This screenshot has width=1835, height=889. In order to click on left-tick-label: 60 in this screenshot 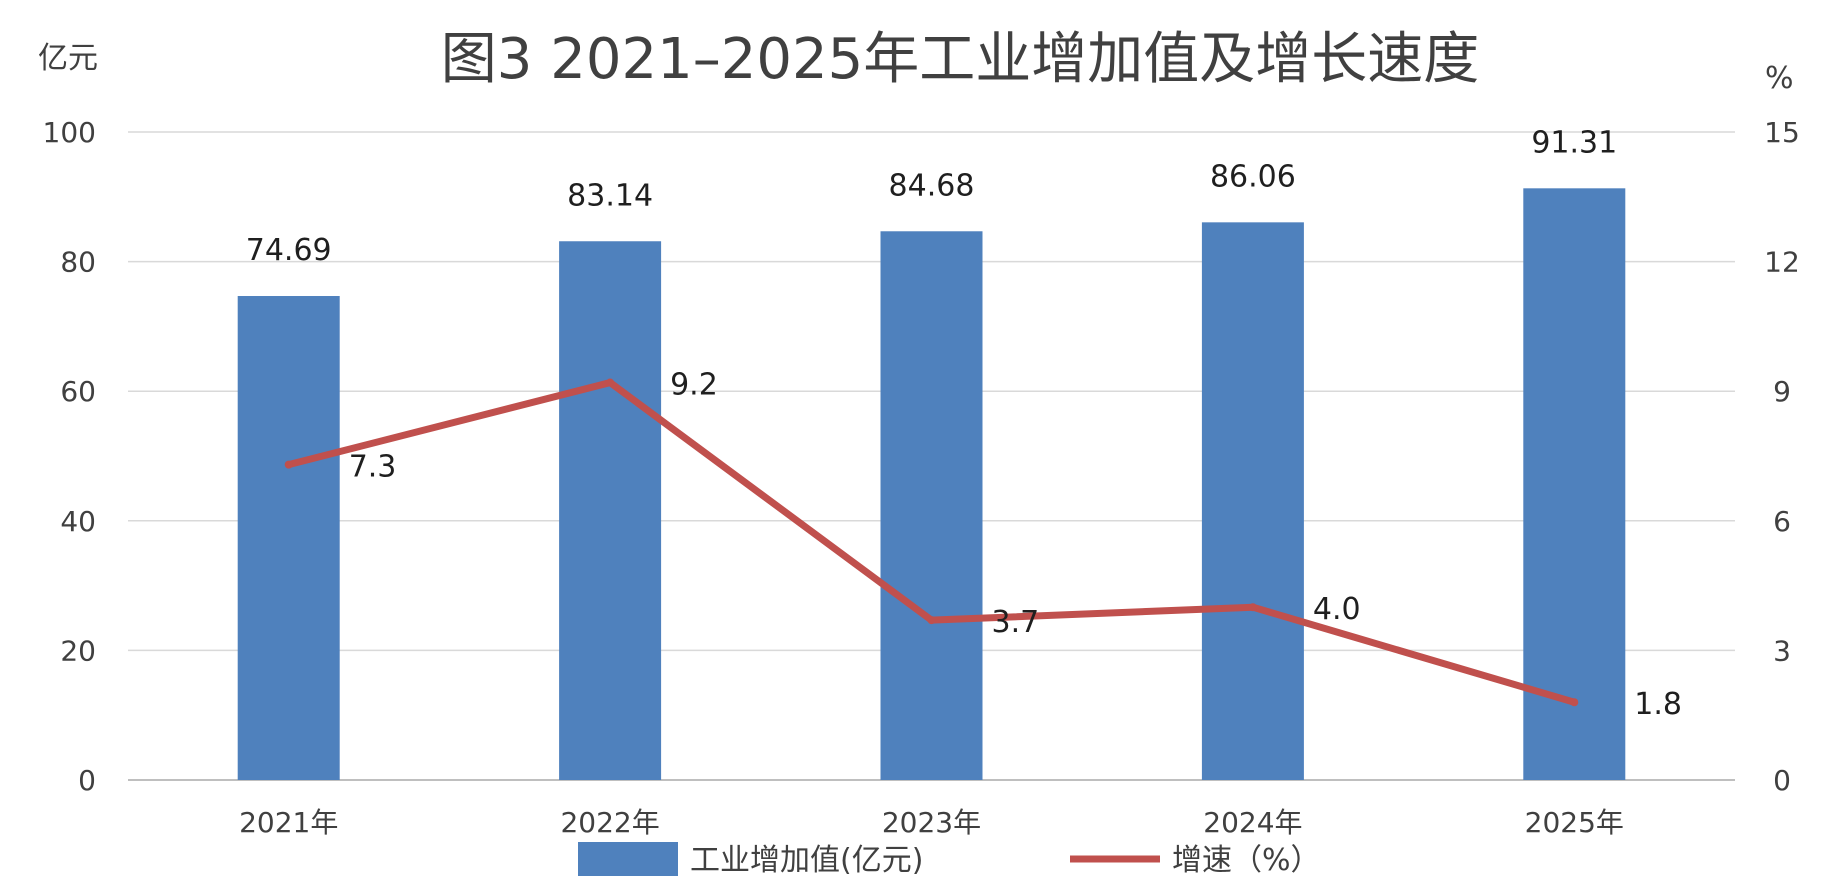, I will do `click(78, 391)`.